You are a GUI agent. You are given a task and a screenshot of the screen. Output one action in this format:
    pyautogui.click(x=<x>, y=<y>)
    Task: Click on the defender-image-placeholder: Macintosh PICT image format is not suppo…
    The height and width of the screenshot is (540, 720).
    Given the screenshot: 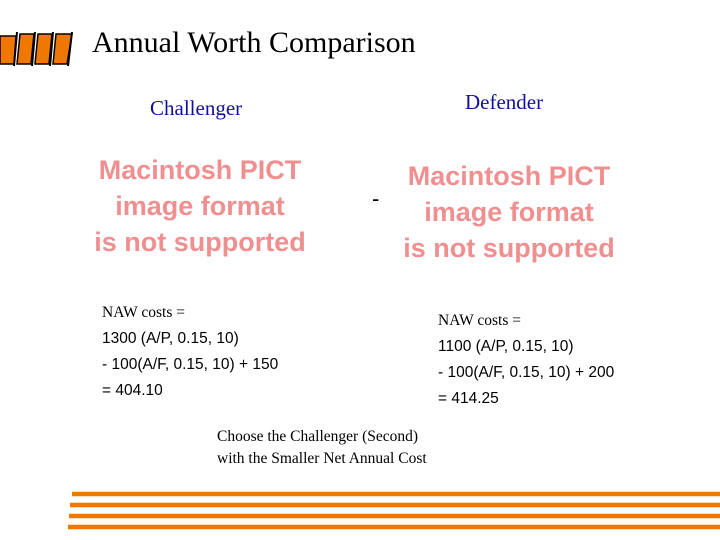 What is the action you would take?
    pyautogui.click(x=509, y=212)
    